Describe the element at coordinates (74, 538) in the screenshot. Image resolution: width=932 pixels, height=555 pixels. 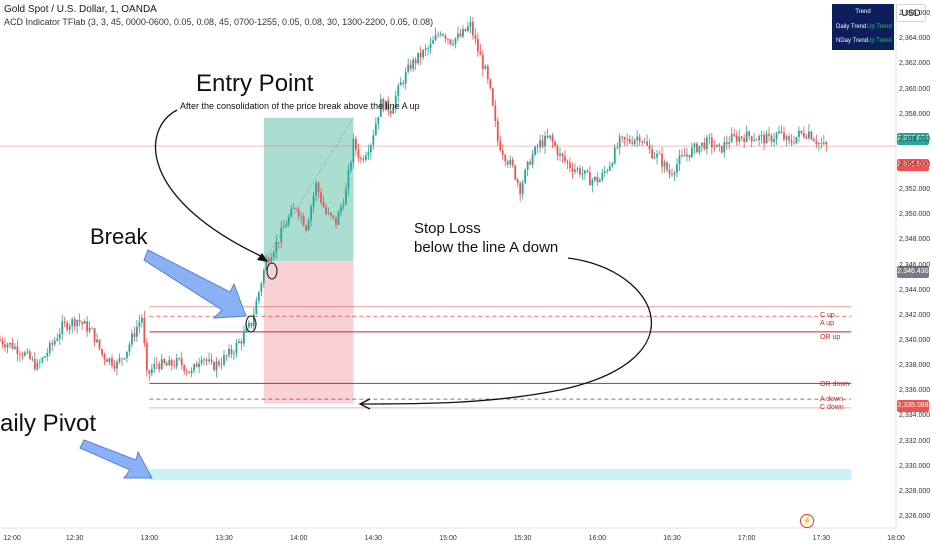
I see `x-axis-tick: 12:30` at that location.